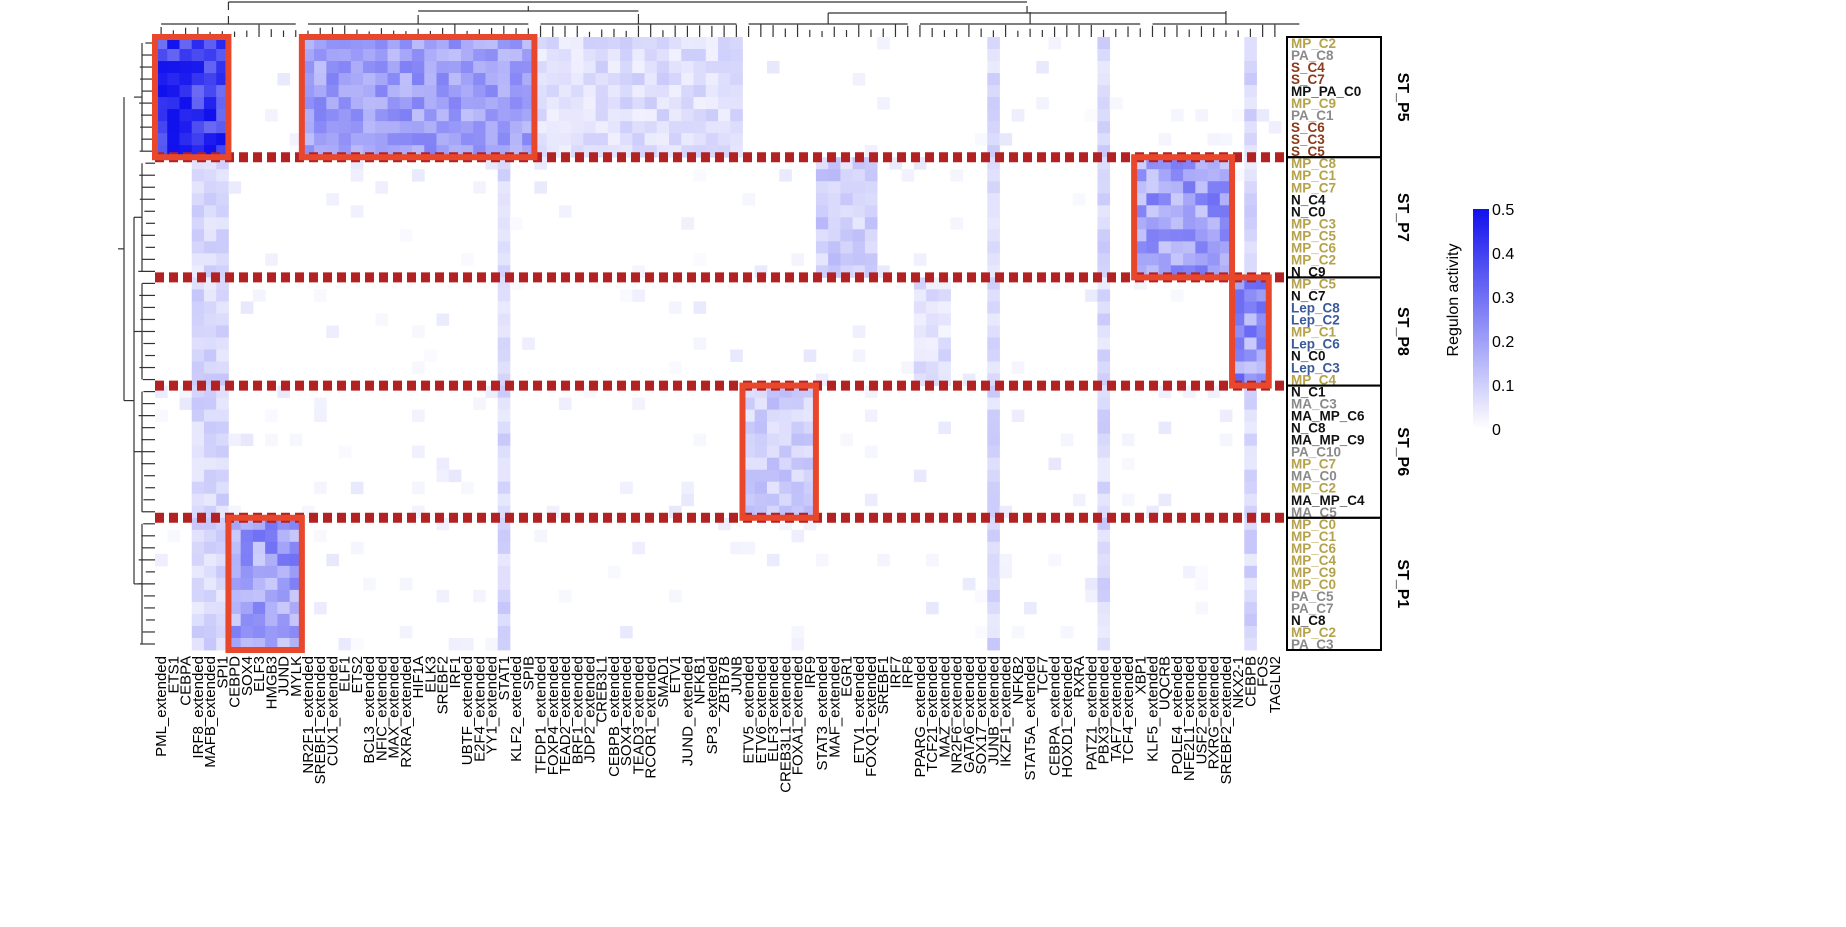 The height and width of the screenshot is (927, 1846). What do you see at coordinates (1152, 709) in the screenshot?
I see `column-label: KLF5_extended` at bounding box center [1152, 709].